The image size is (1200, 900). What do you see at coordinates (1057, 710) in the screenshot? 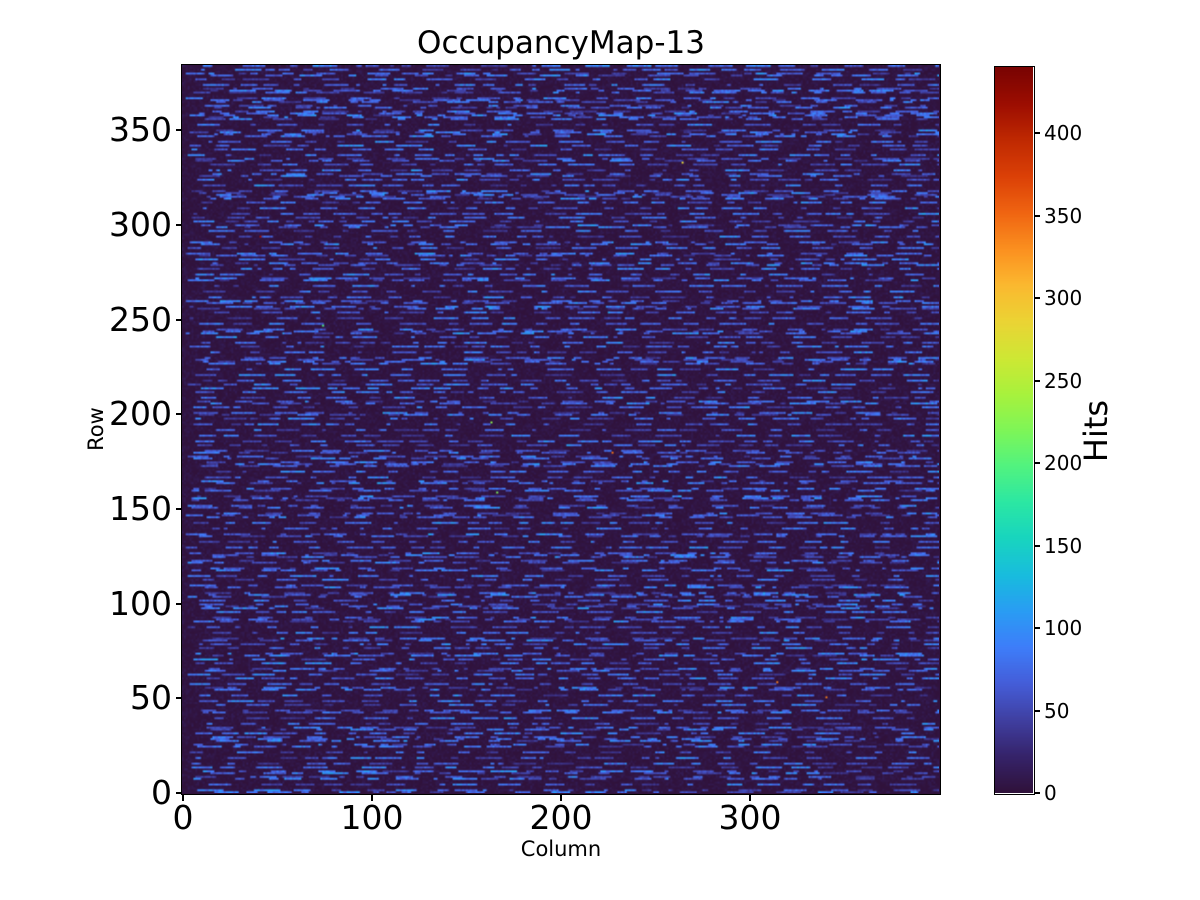
I see `colorbar-tick-label: 50` at bounding box center [1057, 710].